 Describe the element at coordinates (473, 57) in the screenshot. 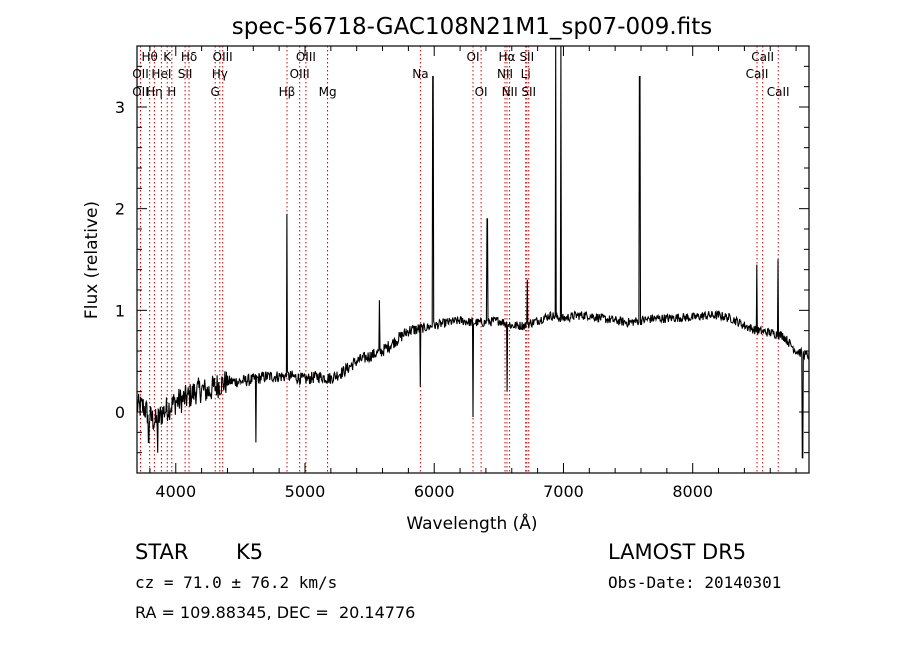

I see `line-label-17: OI` at that location.